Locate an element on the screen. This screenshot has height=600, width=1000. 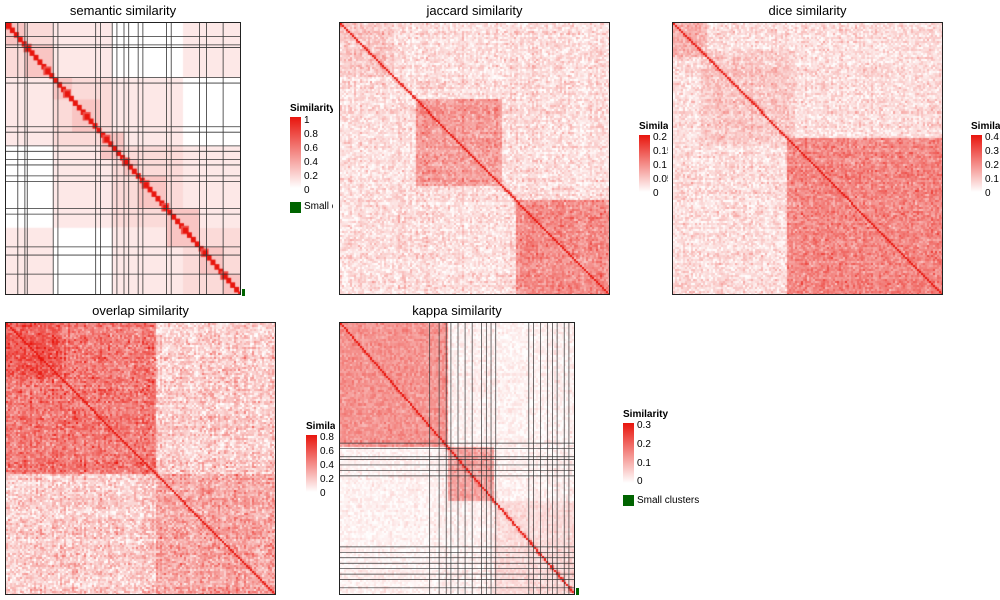
cluster-lines-semantic is located at coordinates (123, 158).